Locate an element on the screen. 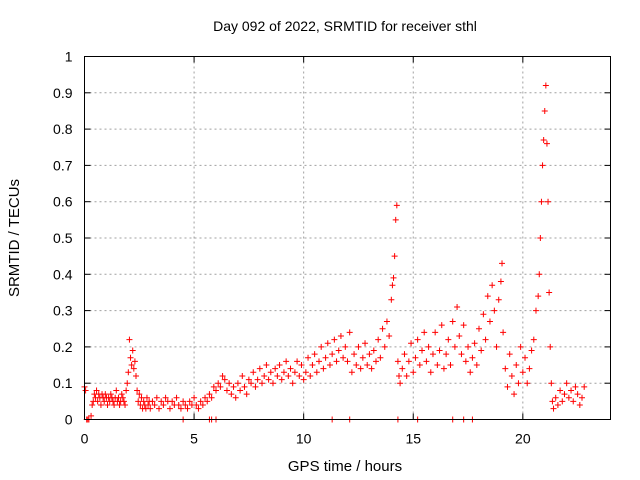 The height and width of the screenshot is (480, 640). x-tick-label: 15 is located at coordinates (413, 439).